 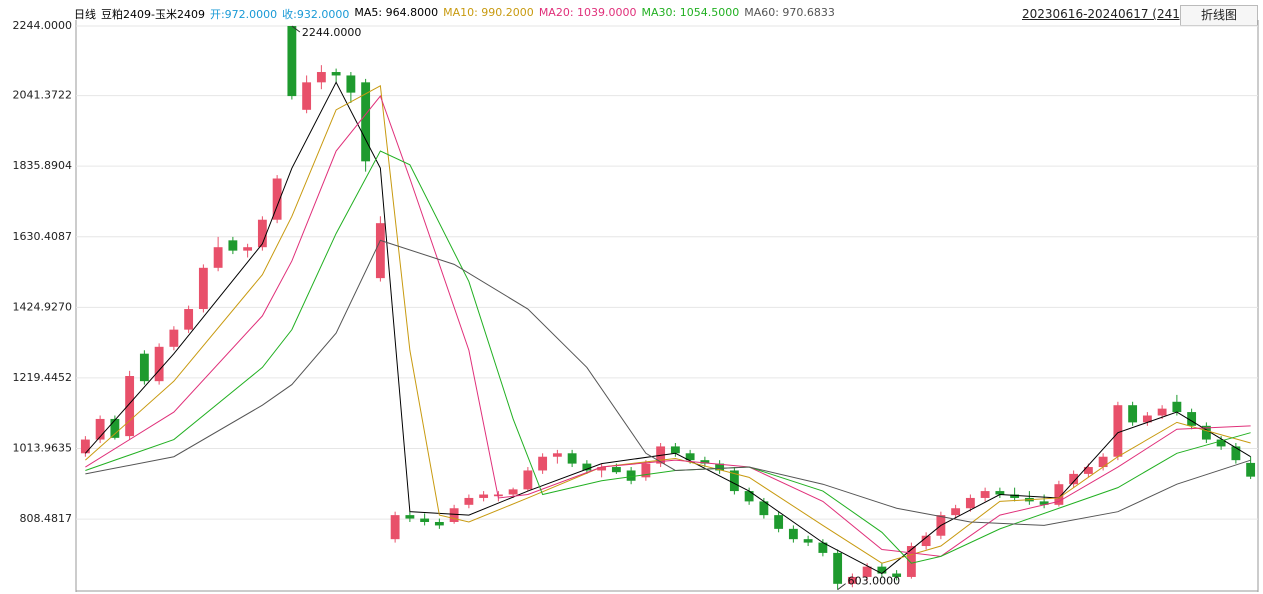 I want to click on legend-name: MA5, so click(x=366, y=12).